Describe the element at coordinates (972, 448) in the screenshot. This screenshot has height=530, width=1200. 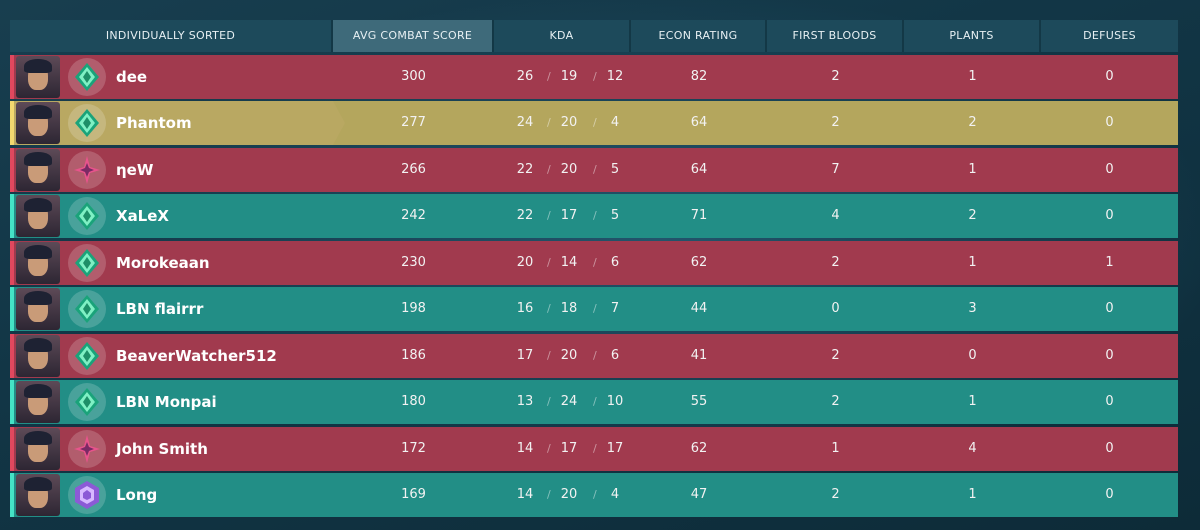
I see `plants-value: 4` at that location.